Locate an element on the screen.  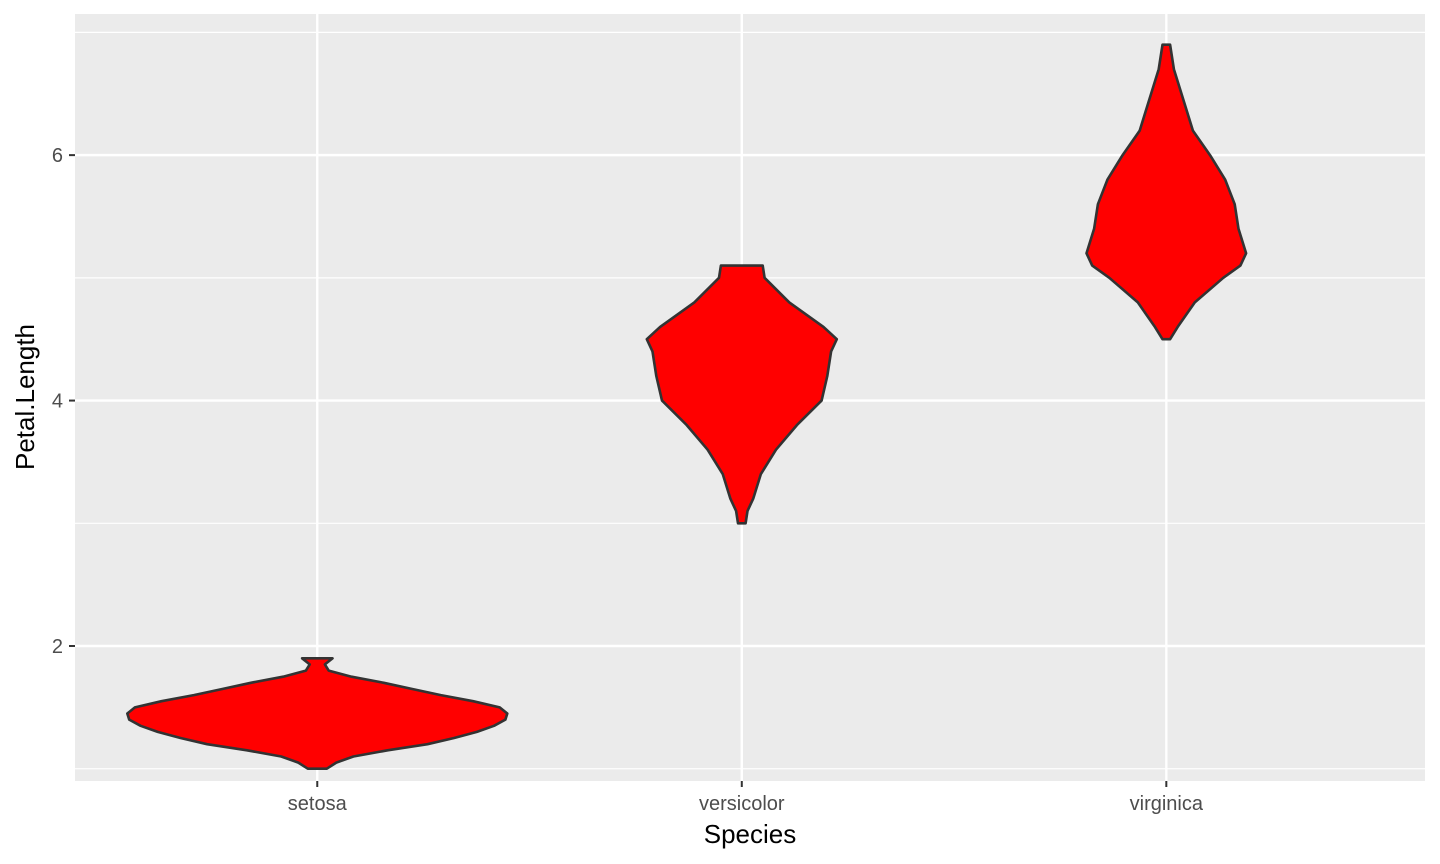
x-tick-label-setosa: setosa is located at coordinates (318, 804).